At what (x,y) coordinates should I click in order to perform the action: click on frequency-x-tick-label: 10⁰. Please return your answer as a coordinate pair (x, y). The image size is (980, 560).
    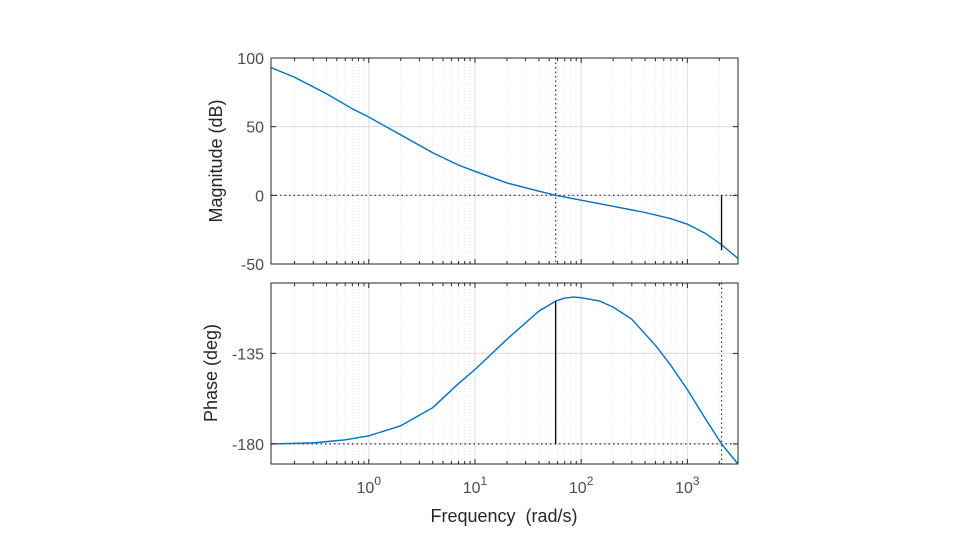
    Looking at the image, I should click on (369, 485).